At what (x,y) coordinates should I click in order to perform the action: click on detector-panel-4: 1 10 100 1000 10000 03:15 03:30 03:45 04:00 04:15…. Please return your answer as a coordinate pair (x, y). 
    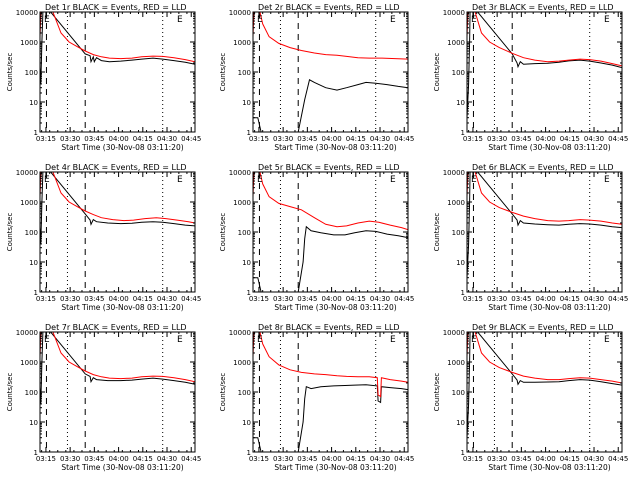
    Looking at the image, I should click on (103, 237).